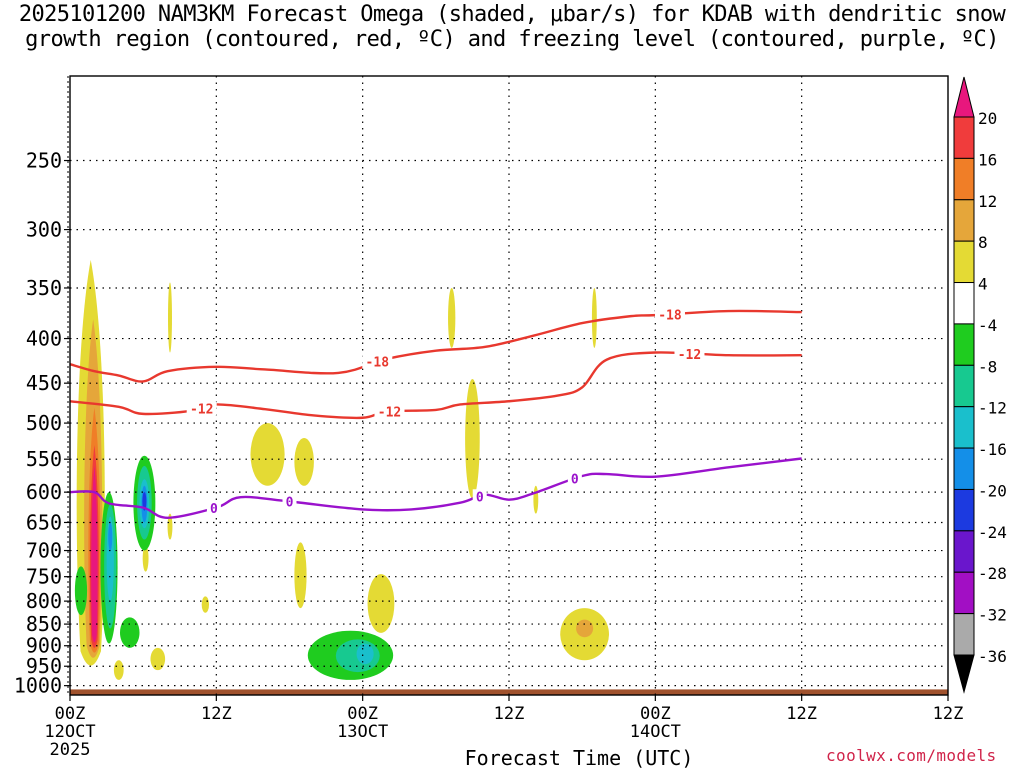  I want to click on contour-label-2-2: 0, so click(480, 497).